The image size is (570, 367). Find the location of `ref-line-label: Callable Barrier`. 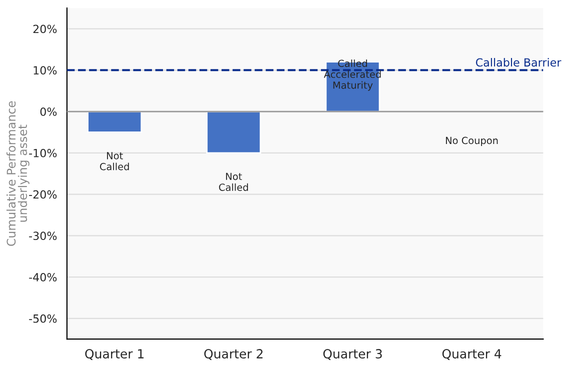

ref-line-label: Callable Barrier is located at coordinates (519, 62).